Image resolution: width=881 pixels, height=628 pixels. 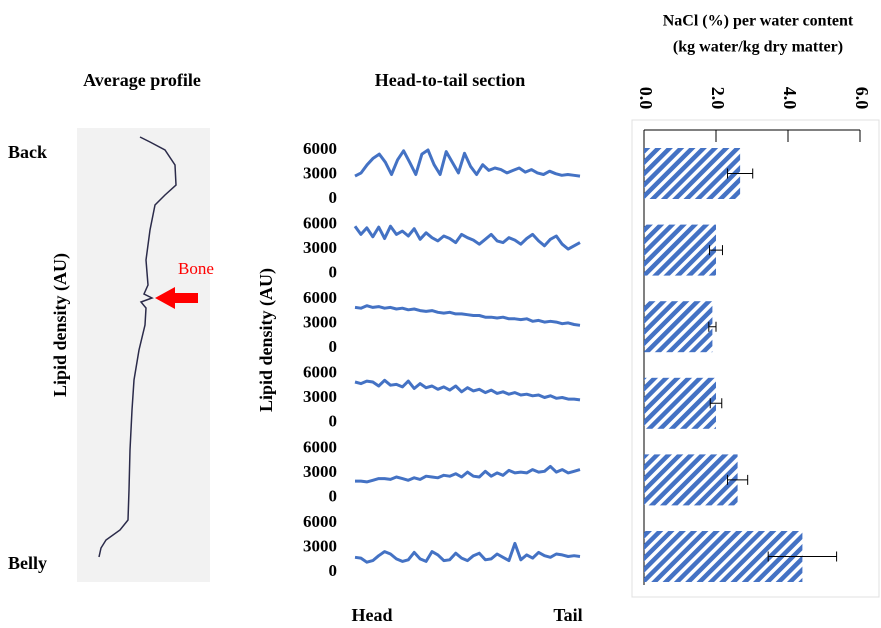 I want to click on line-y-label: Lipid density (AU), so click(x=266, y=340).